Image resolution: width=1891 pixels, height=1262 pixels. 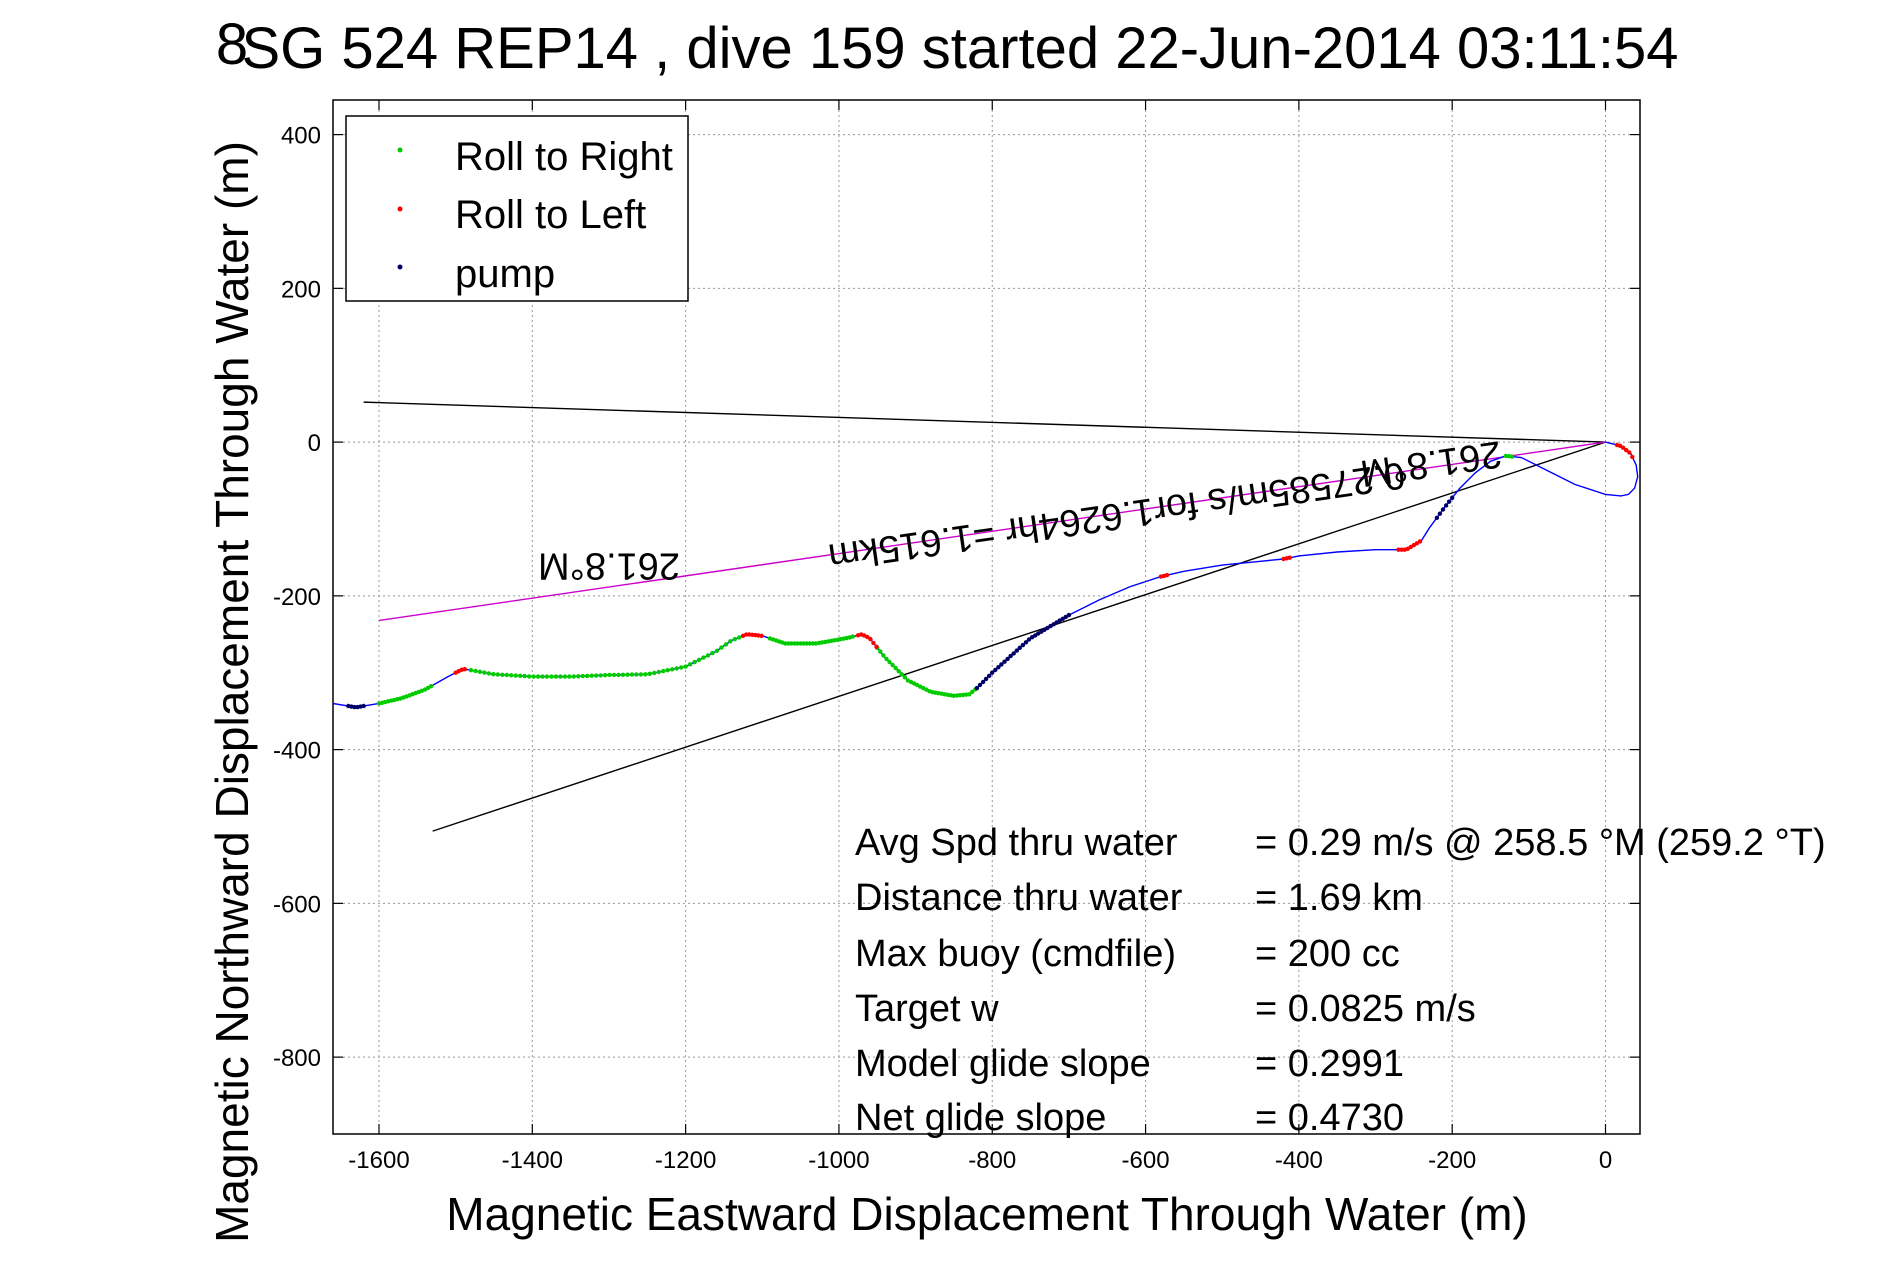 What do you see at coordinates (1327, 954) in the screenshot?
I see `stat-value-max-buoy: = 200 cc` at bounding box center [1327, 954].